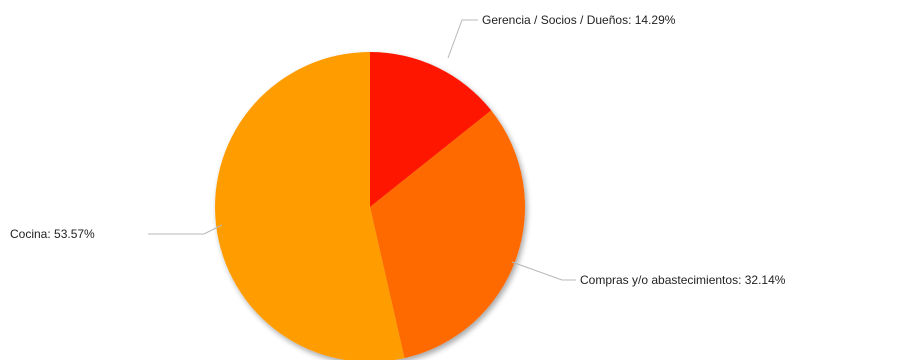  What do you see at coordinates (543, 271) in the screenshot?
I see `leader-line-compras` at bounding box center [543, 271].